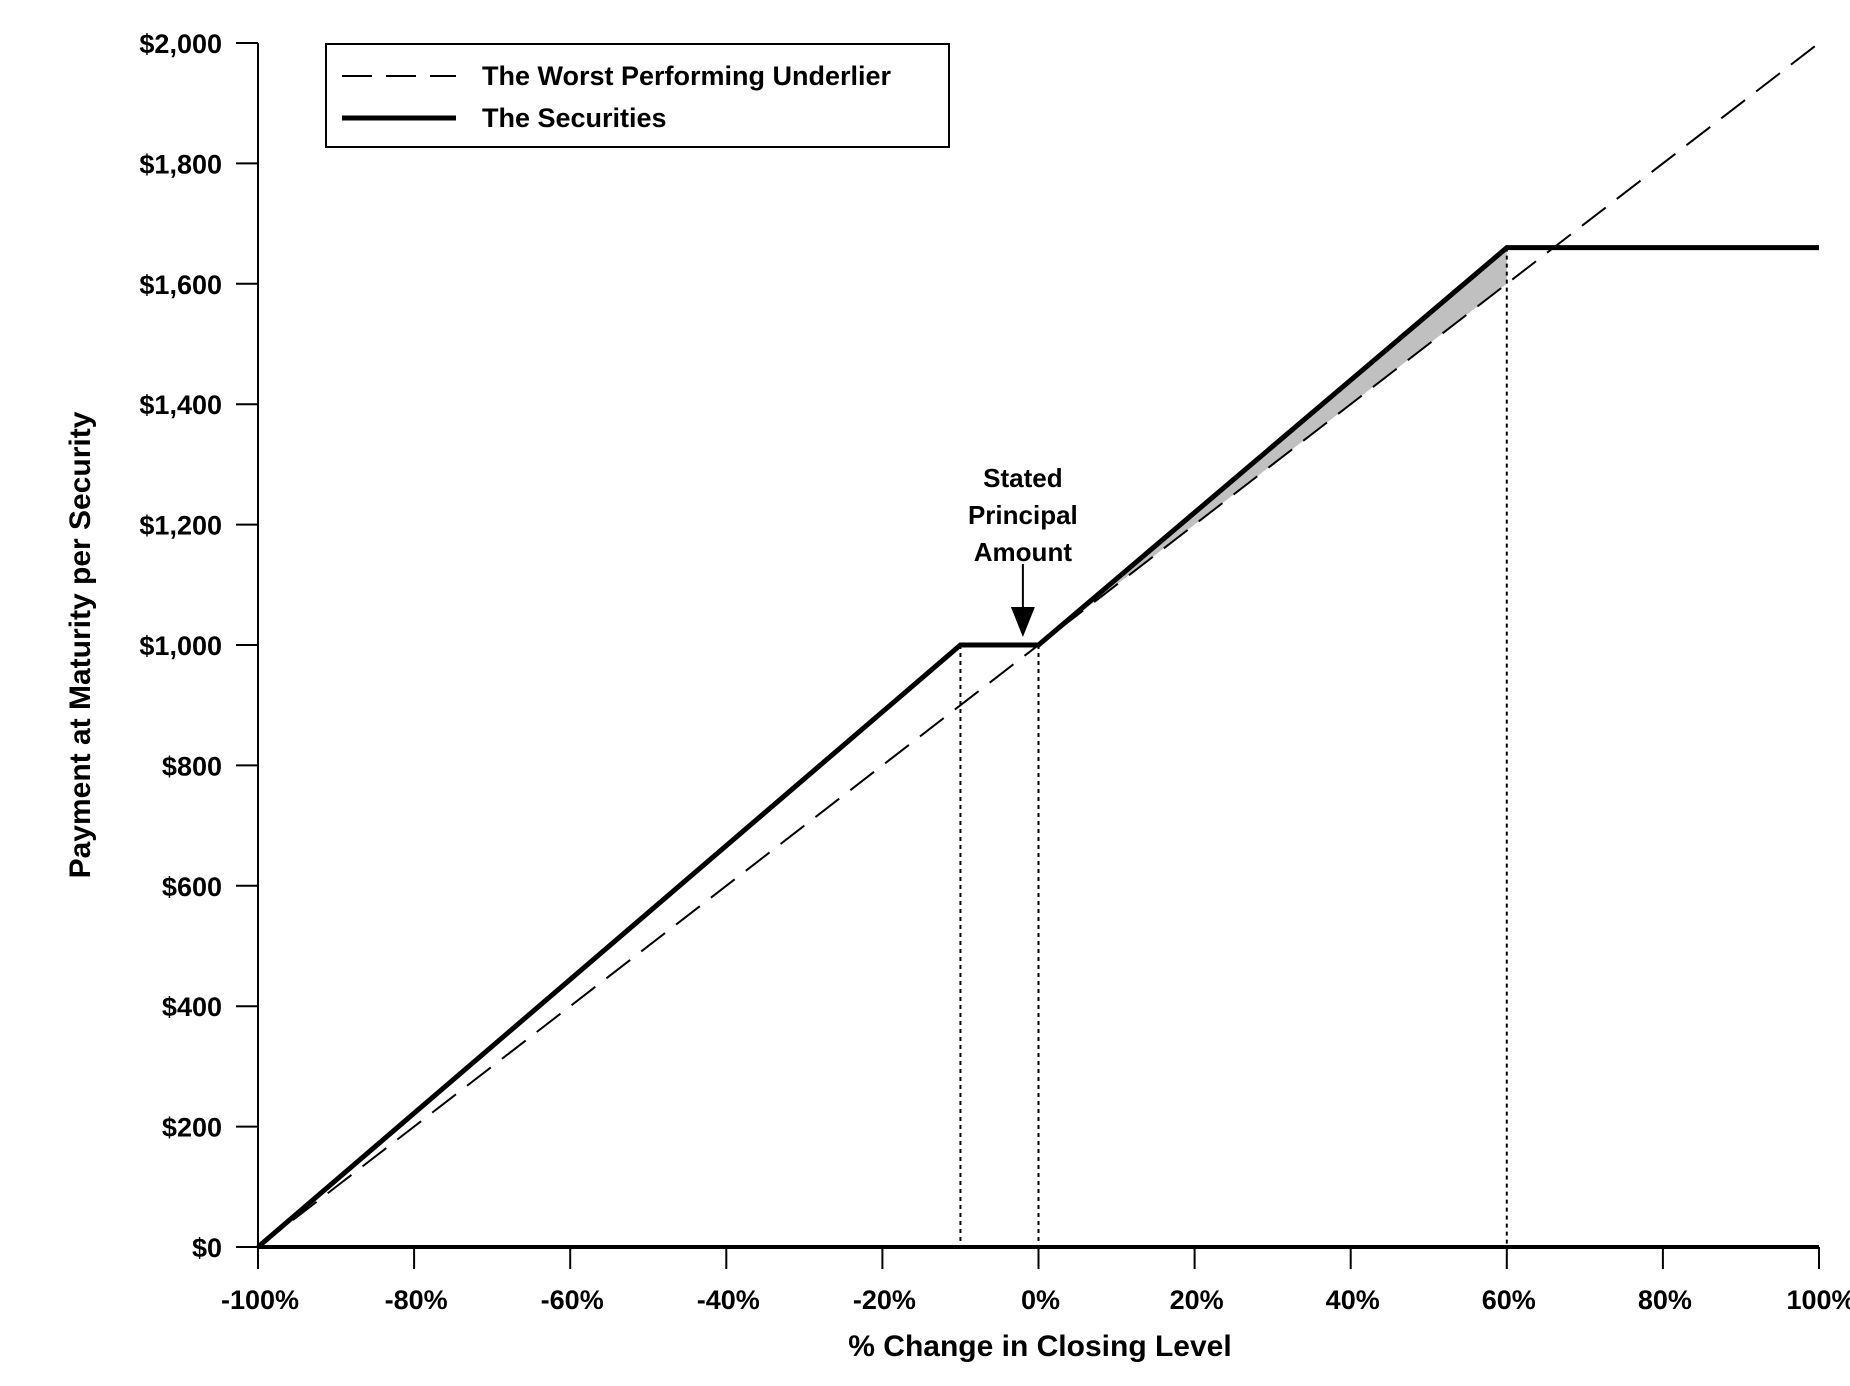 The height and width of the screenshot is (1386, 1850). Describe the element at coordinates (260, 1300) in the screenshot. I see `x-tick-label: -100%` at that location.